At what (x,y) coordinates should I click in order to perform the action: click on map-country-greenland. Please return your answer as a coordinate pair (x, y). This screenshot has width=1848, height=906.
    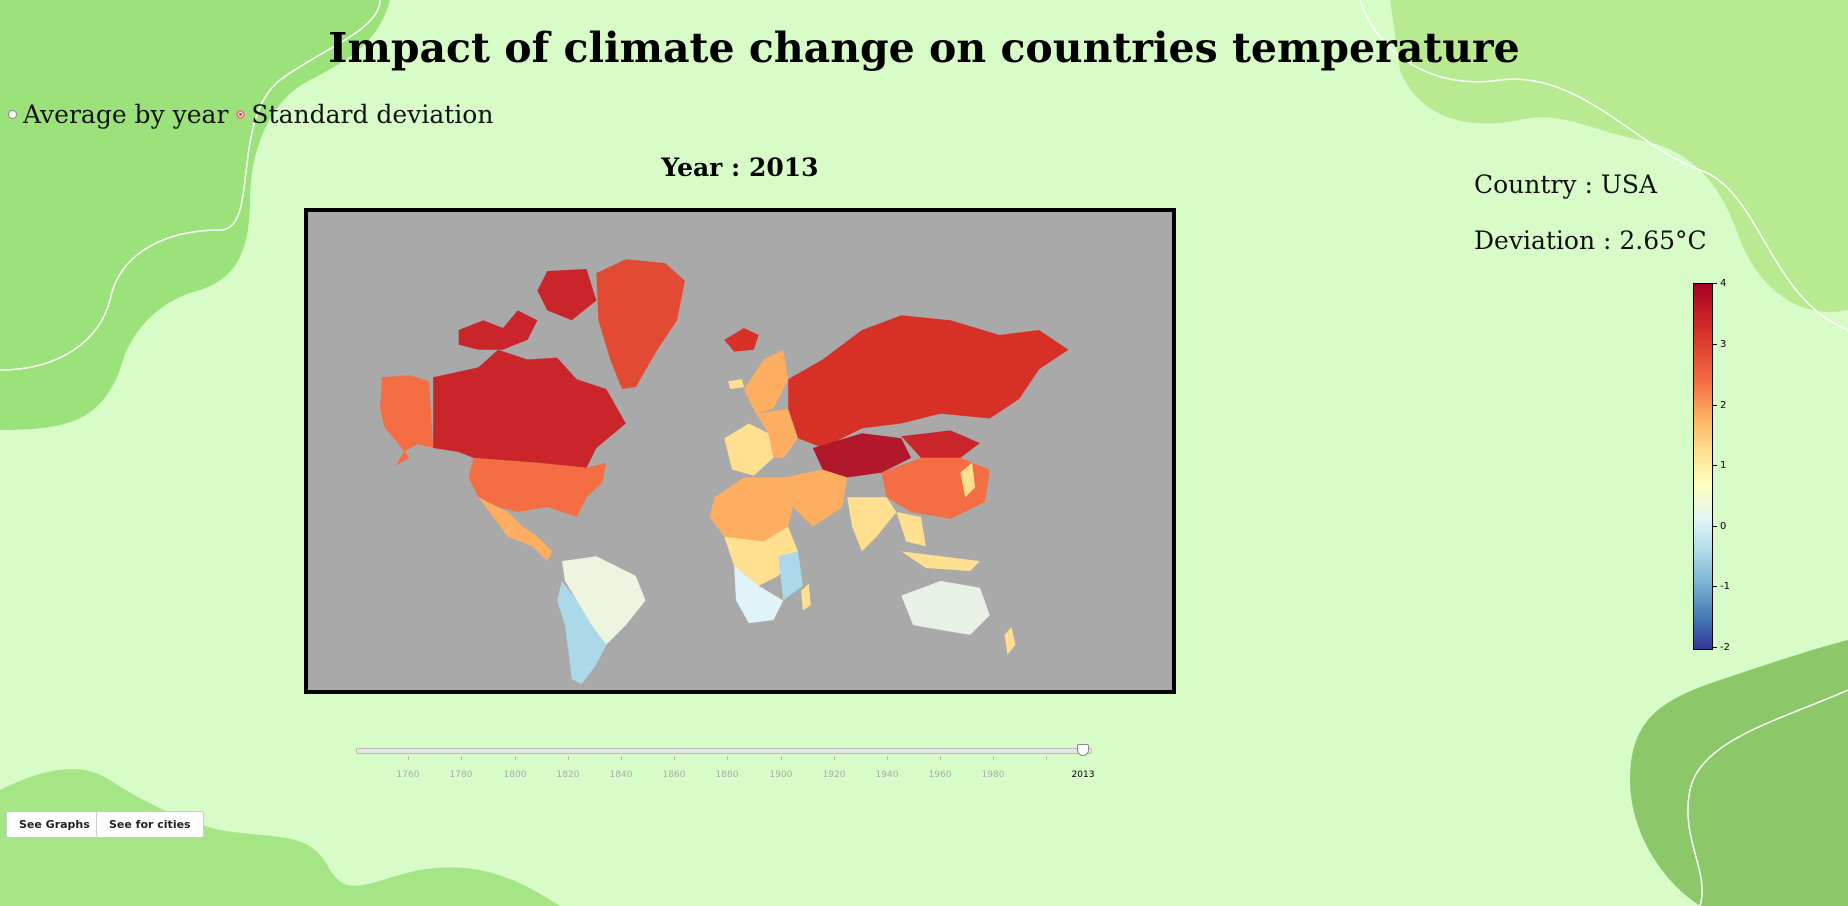
    Looking at the image, I should click on (640, 324).